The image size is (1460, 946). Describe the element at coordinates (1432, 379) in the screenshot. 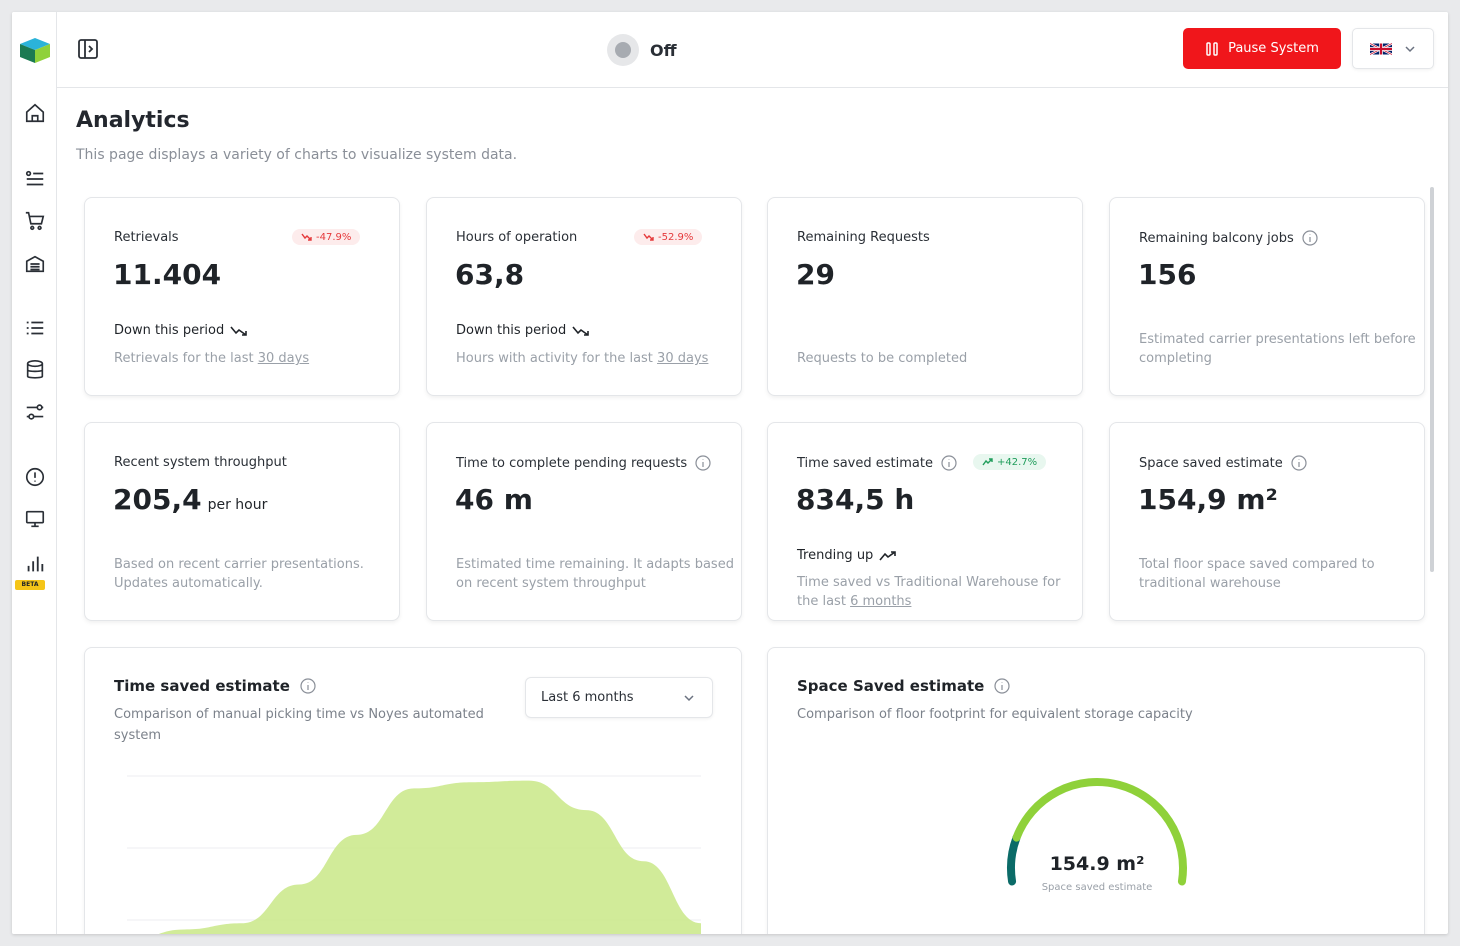

I see `page-scrollbar` at that location.